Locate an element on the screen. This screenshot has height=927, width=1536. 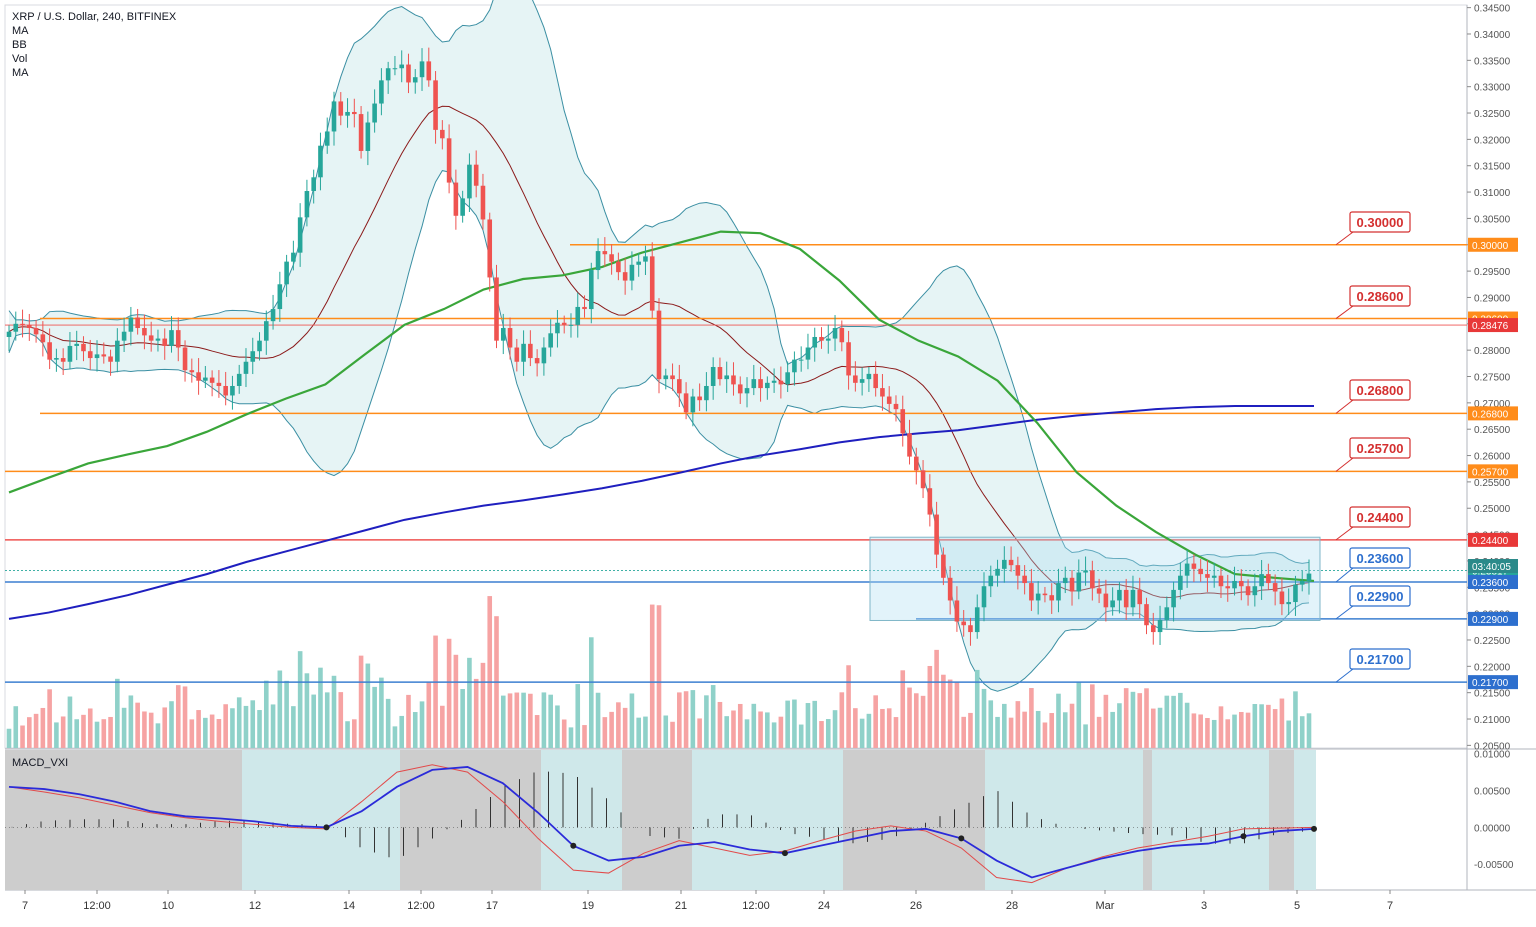
legend-symbol: XRP / U.S. Dollar, 240, BITFINEX is located at coordinates (94, 17).